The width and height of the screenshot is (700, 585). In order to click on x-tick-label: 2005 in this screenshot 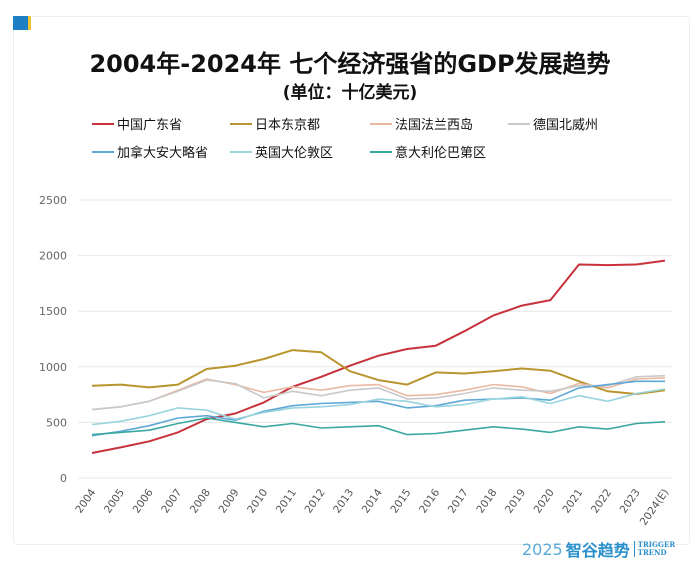, I will do `click(114, 501)`.